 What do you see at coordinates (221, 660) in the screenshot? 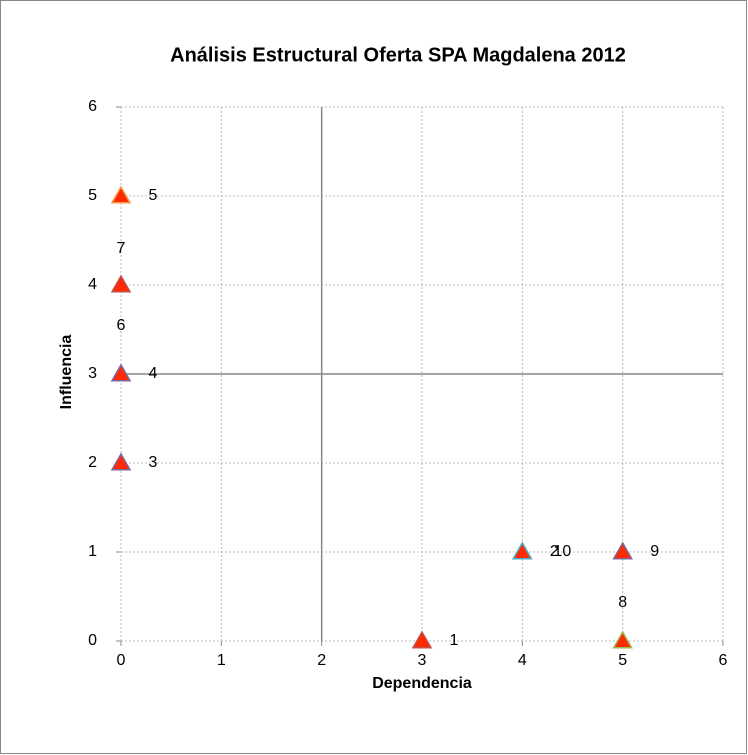
I see `x-tick-label: 1` at bounding box center [221, 660].